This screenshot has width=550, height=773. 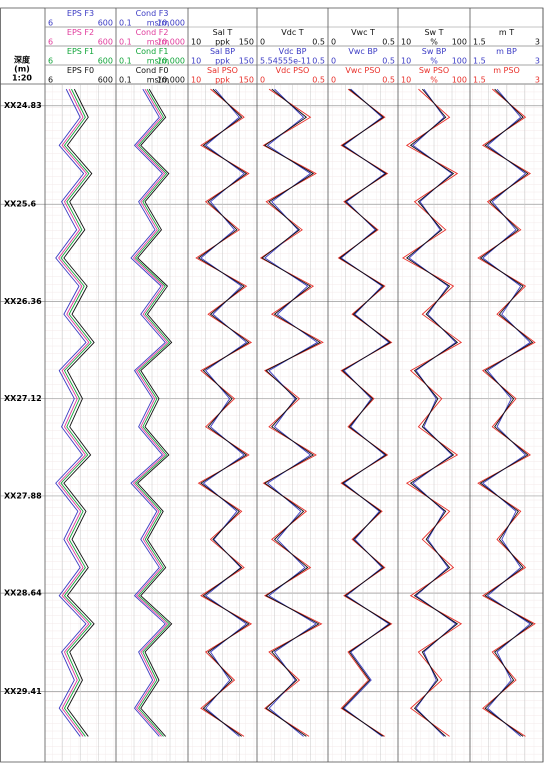 What do you see at coordinates (506, 70) in the screenshot?
I see `legend-entry: m PSO` at bounding box center [506, 70].